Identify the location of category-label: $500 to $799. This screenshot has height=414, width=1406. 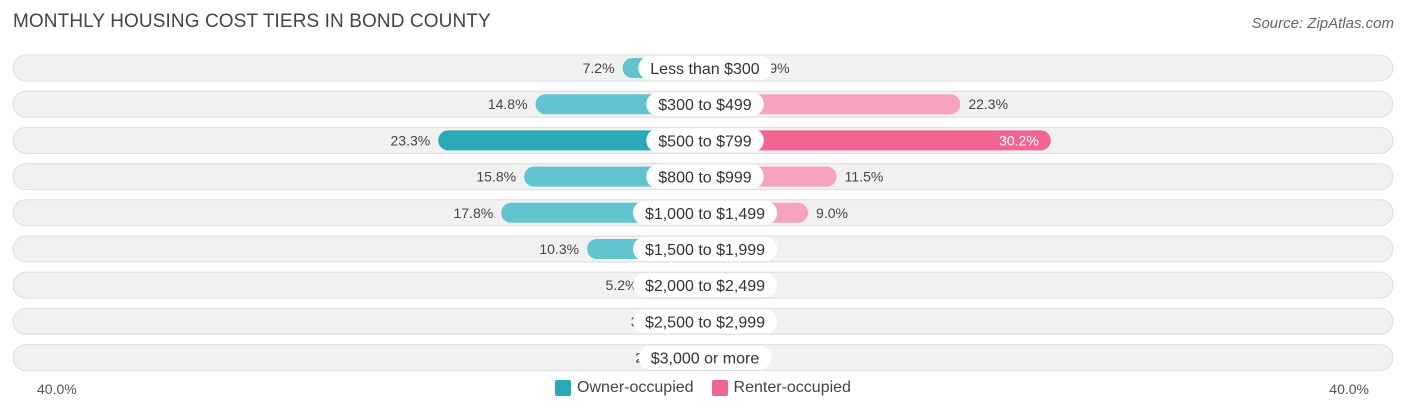
(705, 141).